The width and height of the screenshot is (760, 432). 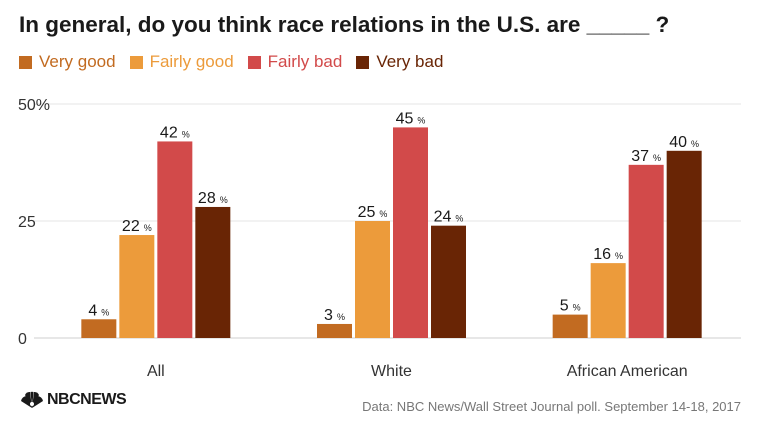 I want to click on y-tick-label: 25, so click(x=27, y=222).